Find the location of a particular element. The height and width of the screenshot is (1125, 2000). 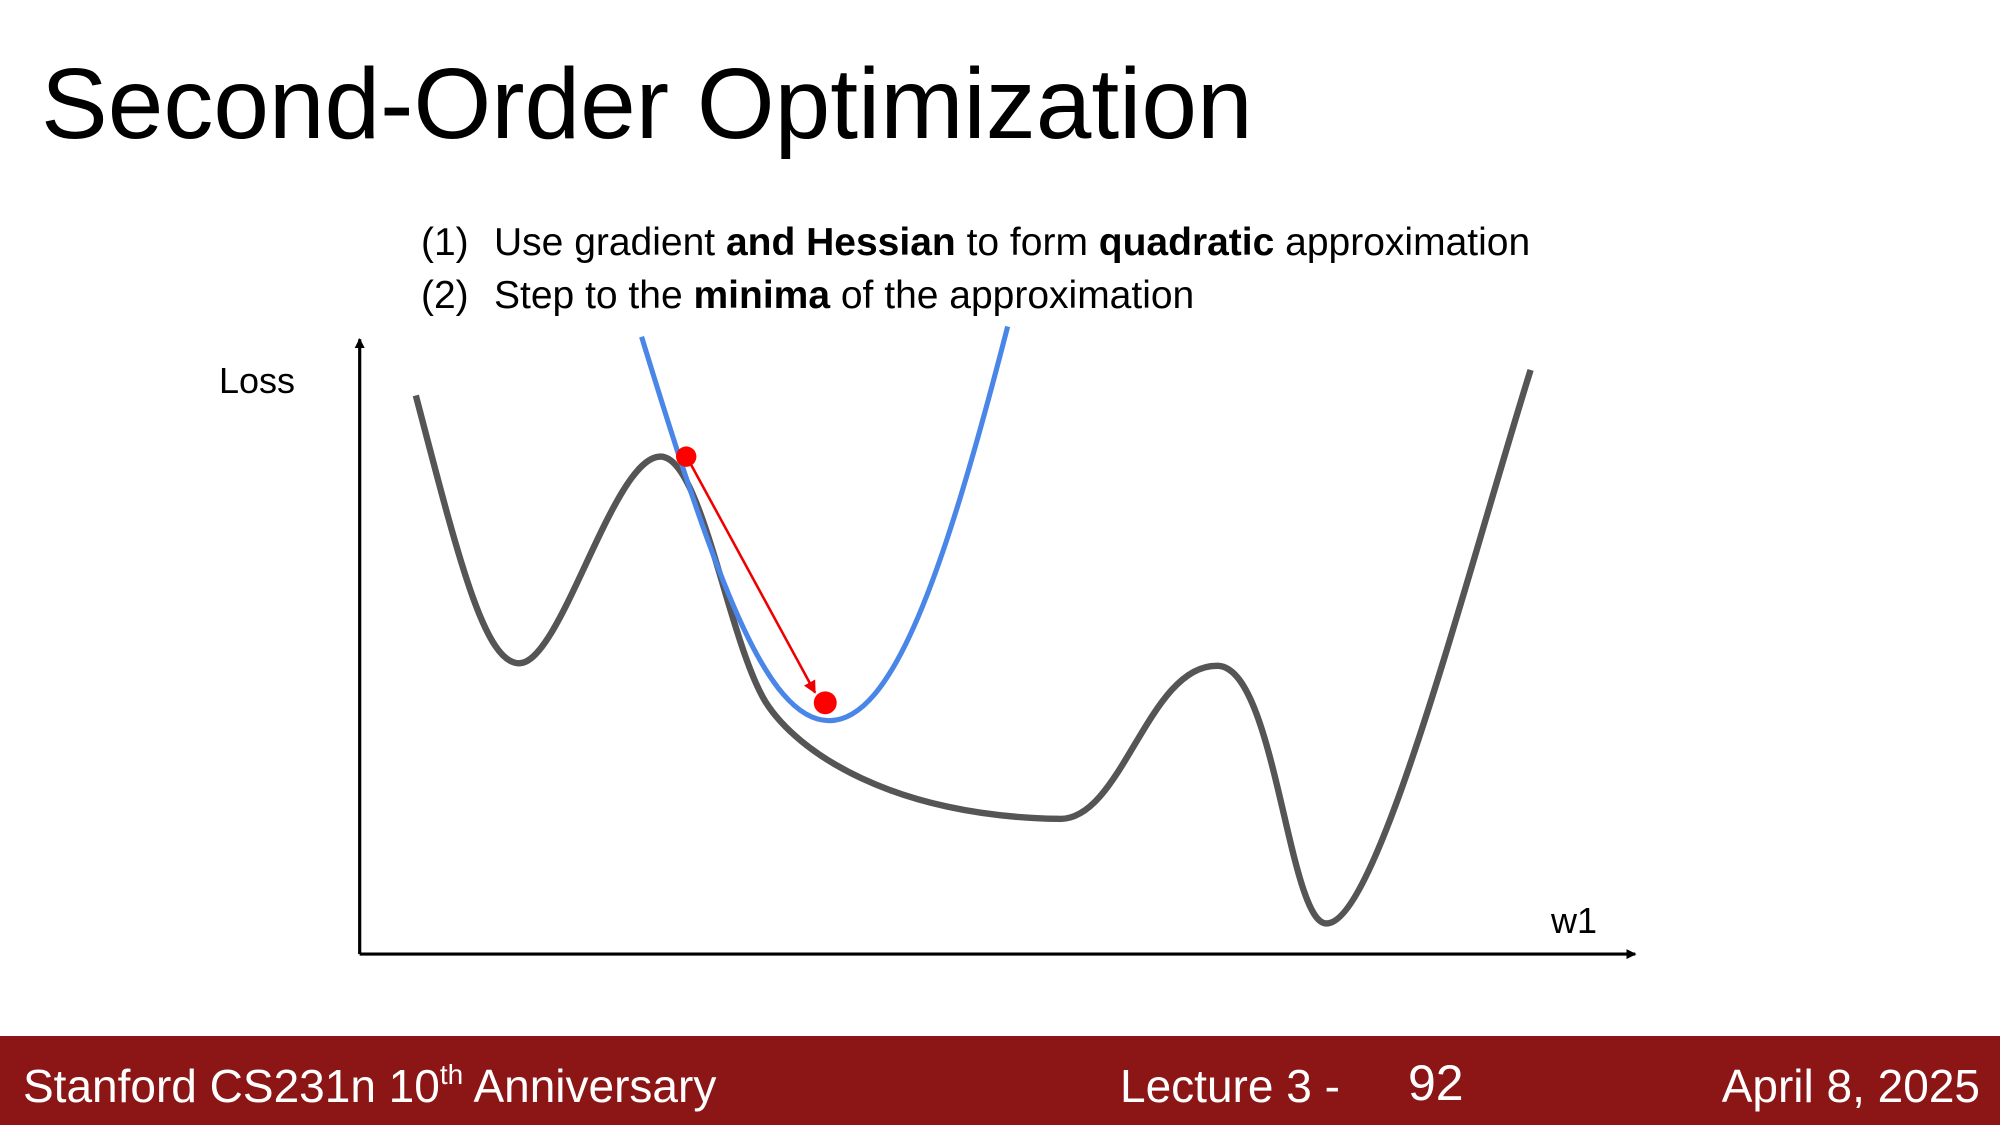

step-arrow is located at coordinates (752, 576).